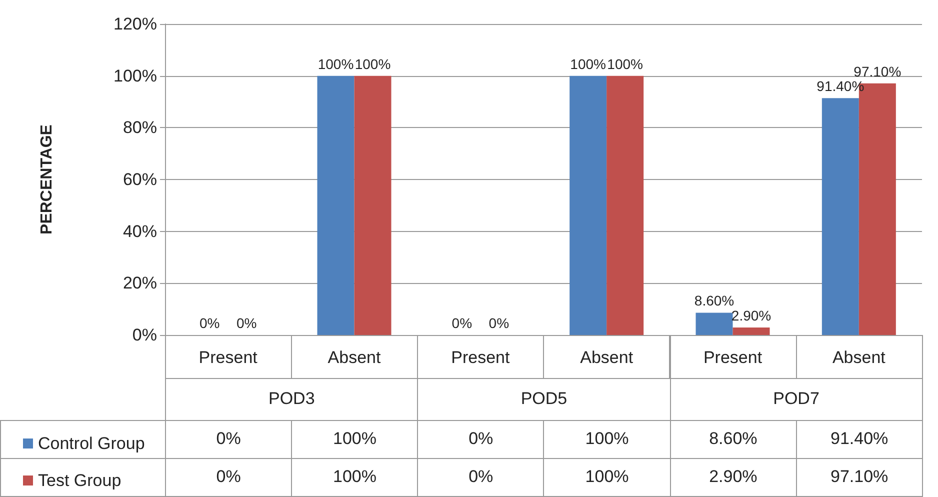 This screenshot has height=497, width=938. I want to click on y-axis-title: PERCENTAGE, so click(47, 179).